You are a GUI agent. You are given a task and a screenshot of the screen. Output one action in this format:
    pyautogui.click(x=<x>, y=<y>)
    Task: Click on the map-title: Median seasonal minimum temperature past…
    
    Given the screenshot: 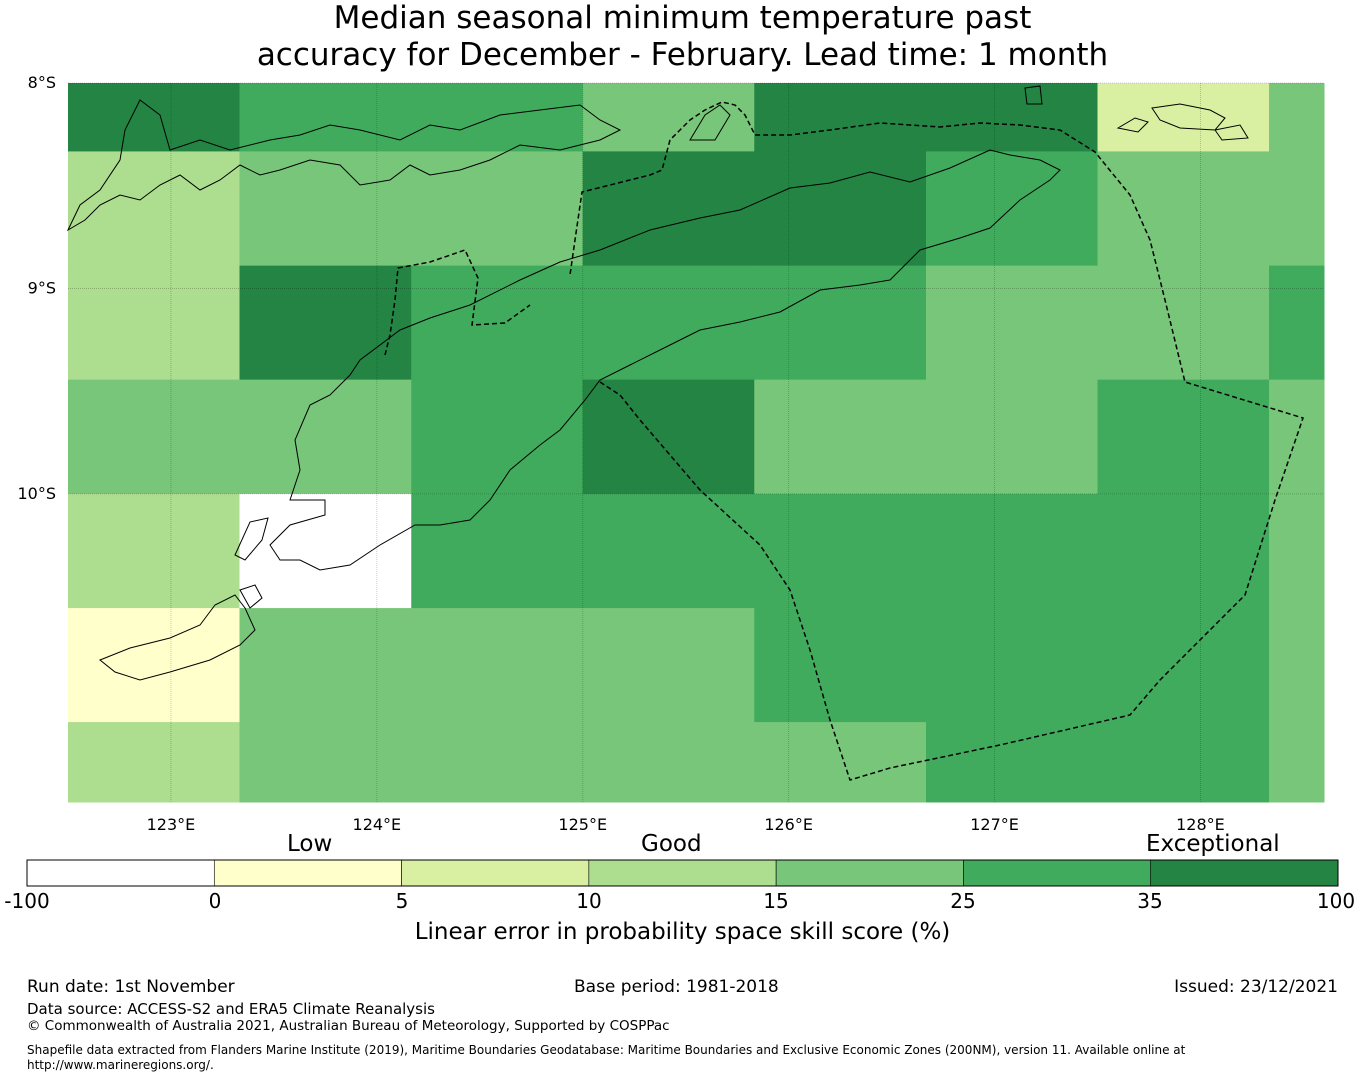 What is the action you would take?
    pyautogui.click(x=682, y=37)
    